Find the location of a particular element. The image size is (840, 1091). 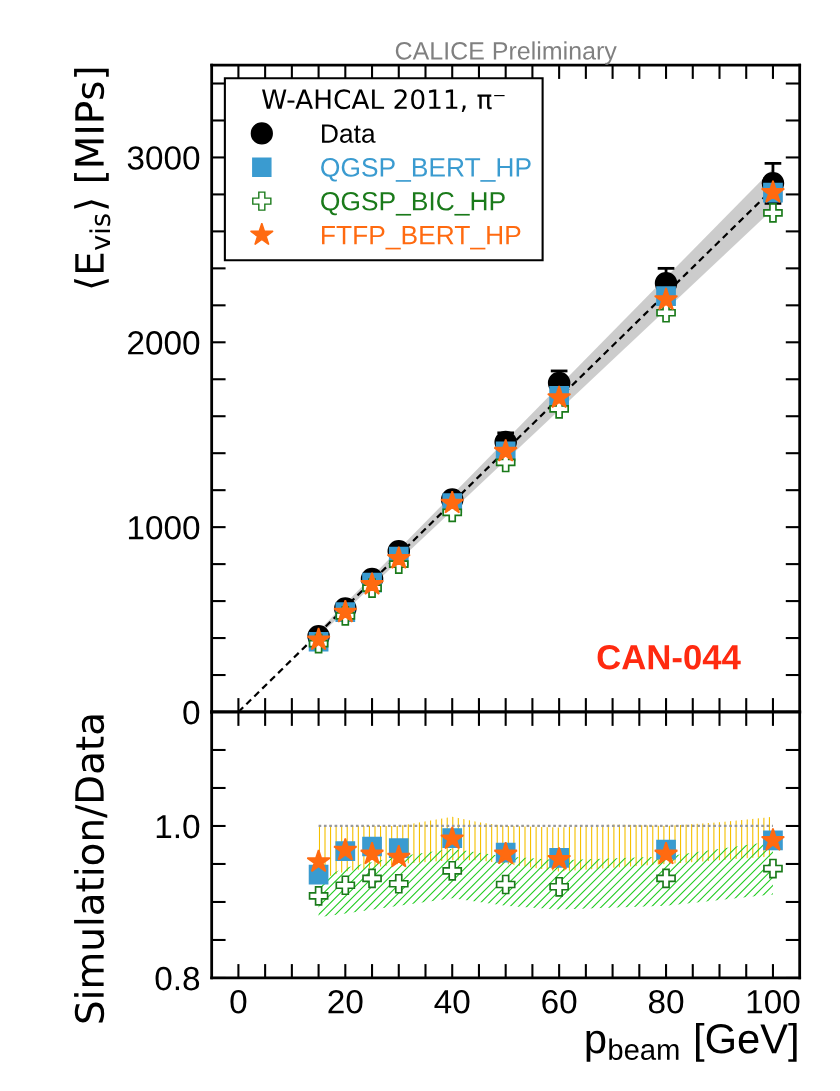

legend-title: W-AHCAL 2011, π⁻ is located at coordinates (383, 100).